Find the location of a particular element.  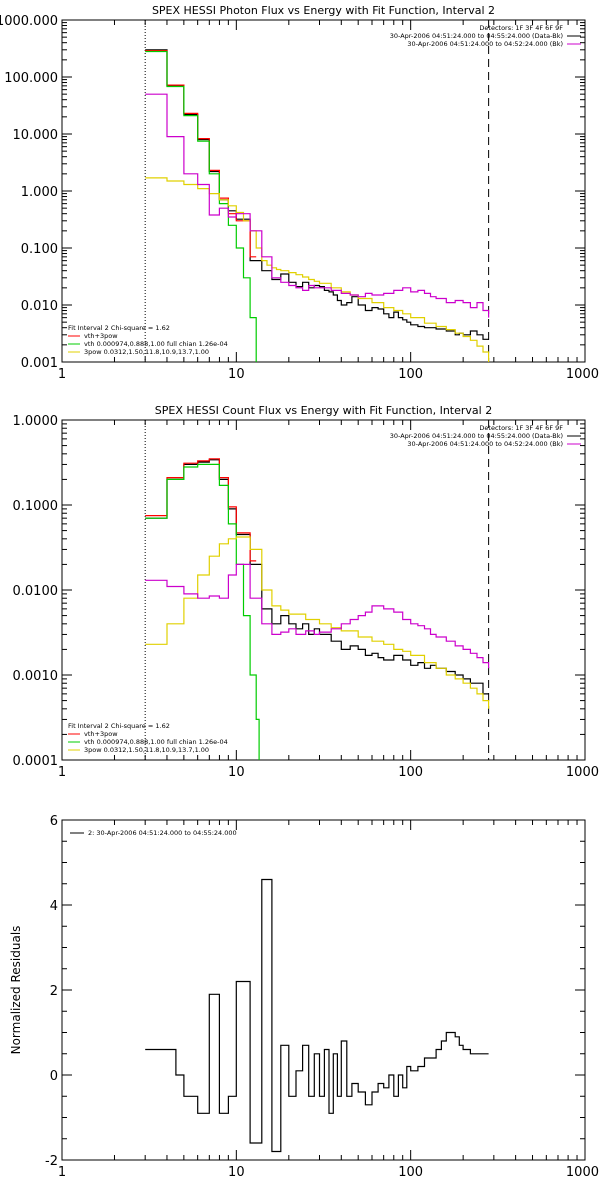

y-tick-label: 0.100 is located at coordinates (39, 249).